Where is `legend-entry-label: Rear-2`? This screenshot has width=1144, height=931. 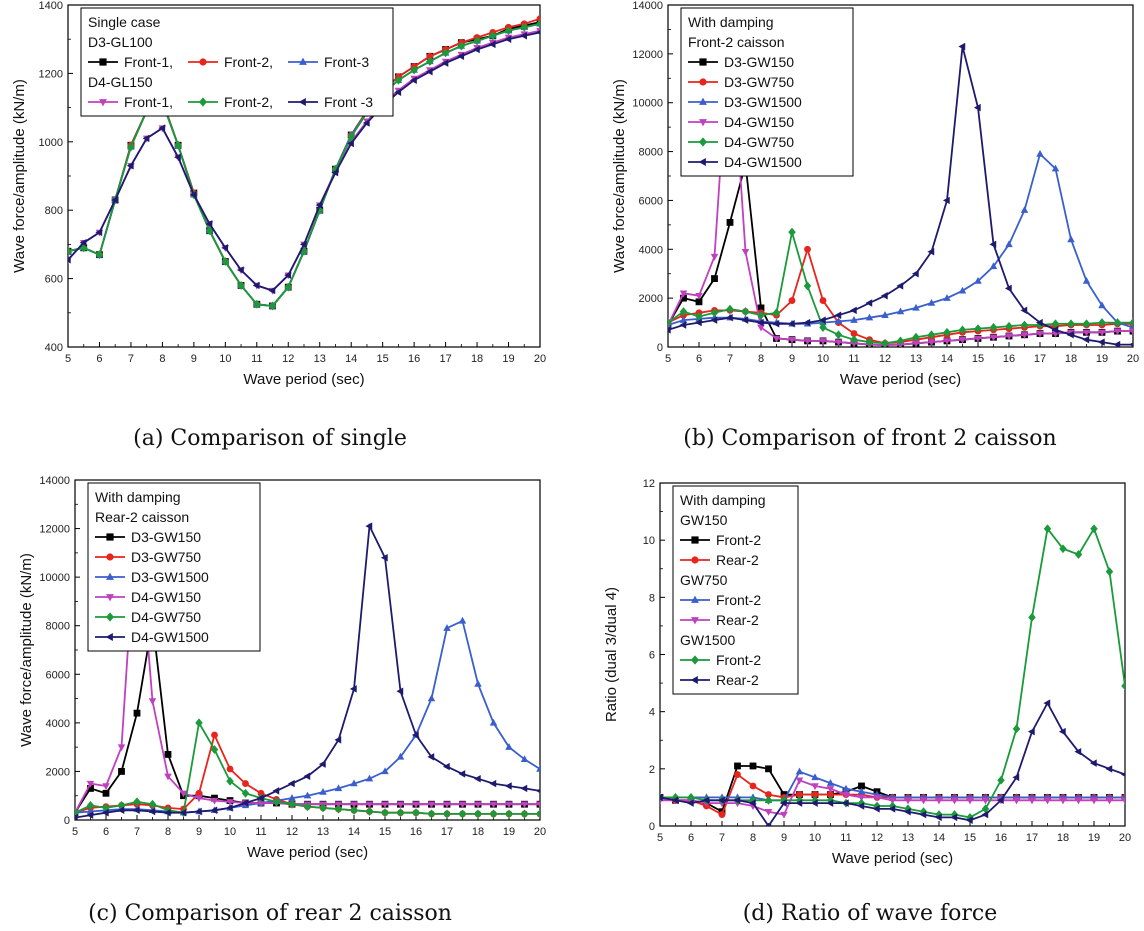 legend-entry-label: Rear-2 is located at coordinates (737, 680).